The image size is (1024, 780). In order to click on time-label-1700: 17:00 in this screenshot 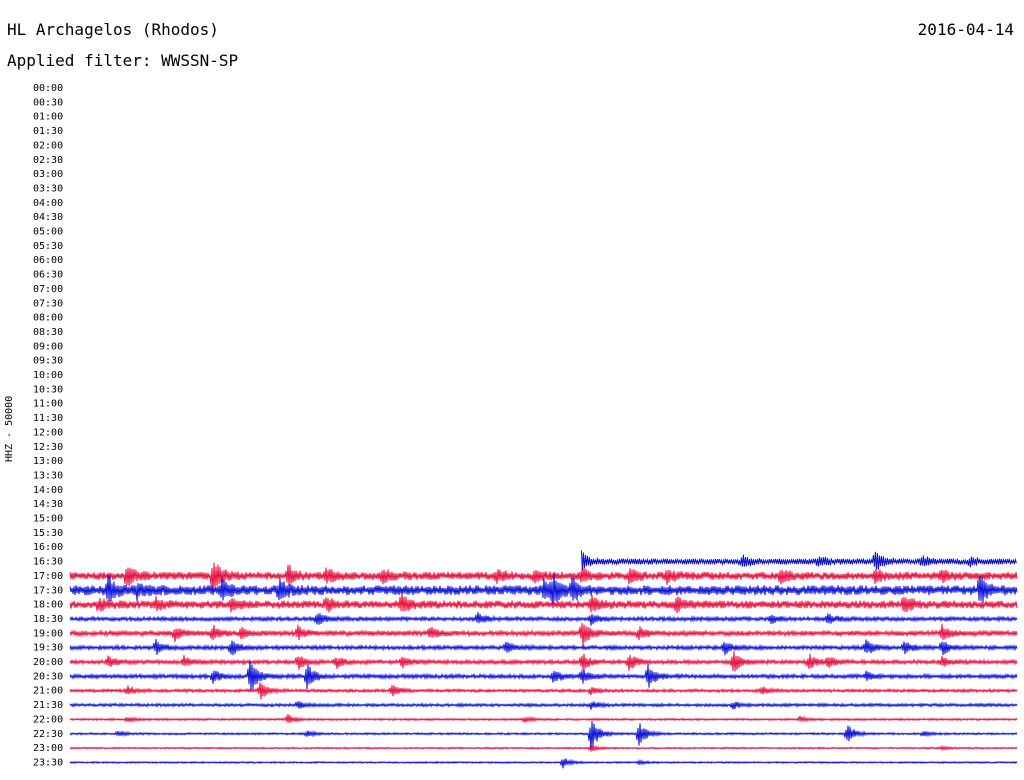, I will do `click(48, 576)`.